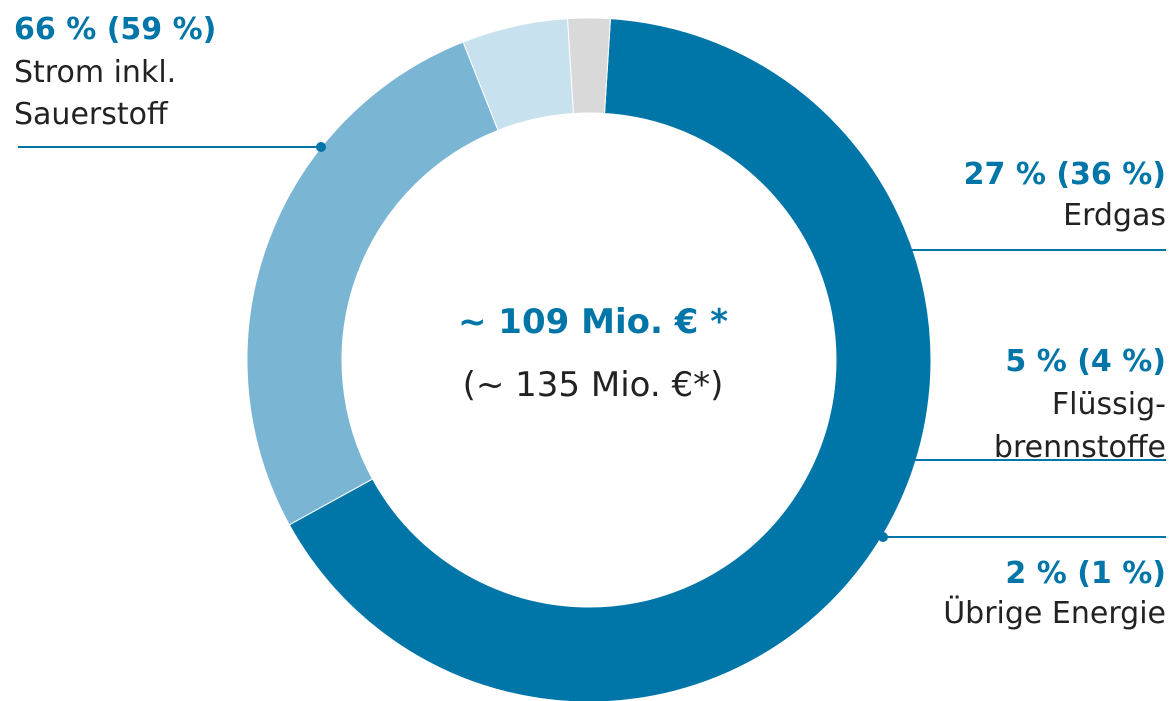 This screenshot has width=1176, height=701. Describe the element at coordinates (593, 385) in the screenshot. I see `center-previous-total-label: (~ 135 Mio. €*)` at that location.